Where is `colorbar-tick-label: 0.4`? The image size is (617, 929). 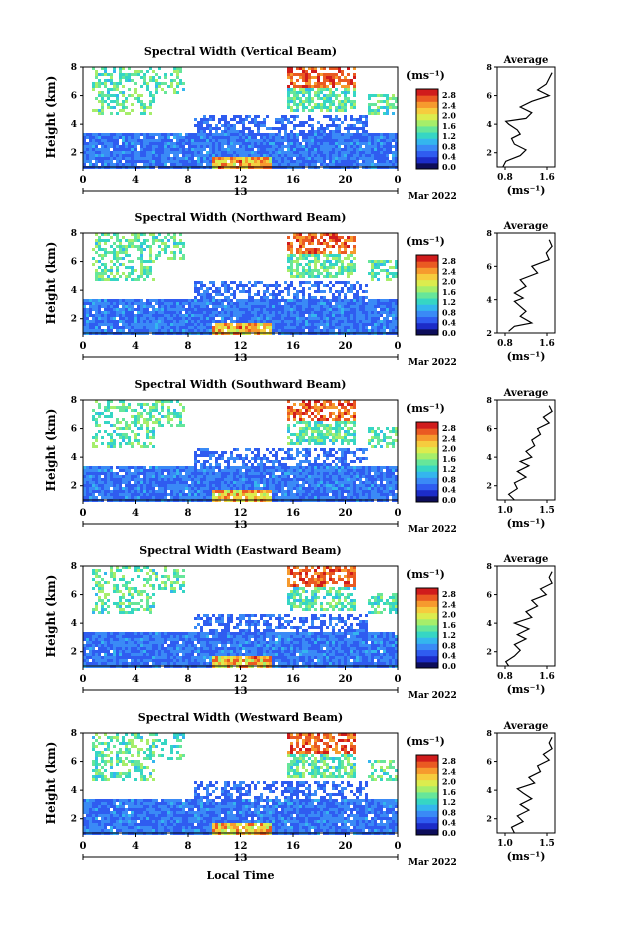
colorbar-tick-label: 0.4 is located at coordinates (449, 157).